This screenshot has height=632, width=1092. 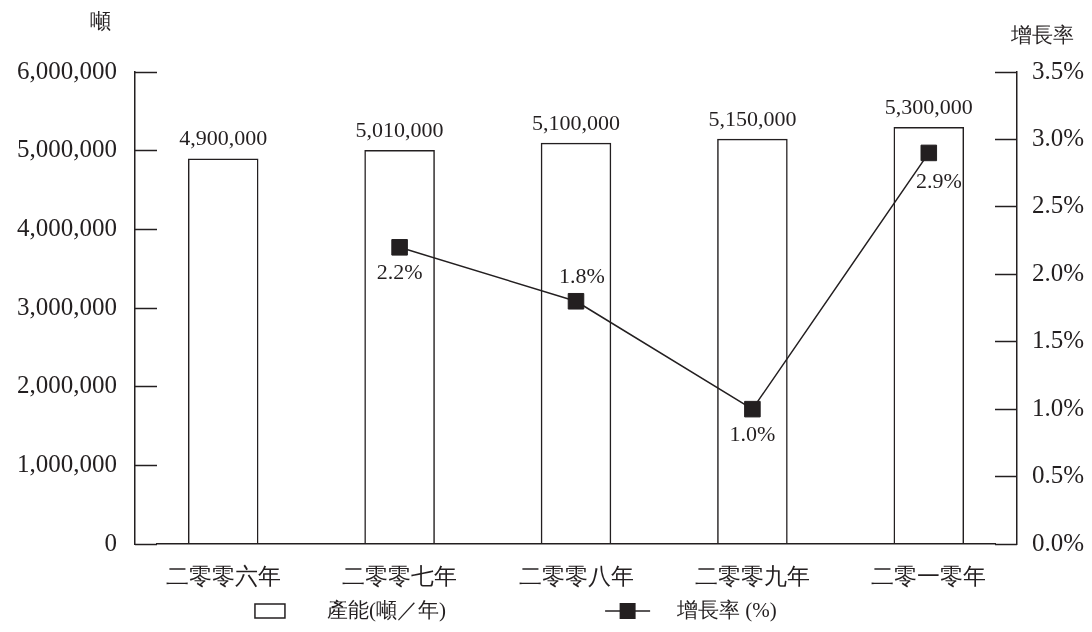 What do you see at coordinates (399, 272) in the screenshot?
I see `data-label: 2.2%` at bounding box center [399, 272].